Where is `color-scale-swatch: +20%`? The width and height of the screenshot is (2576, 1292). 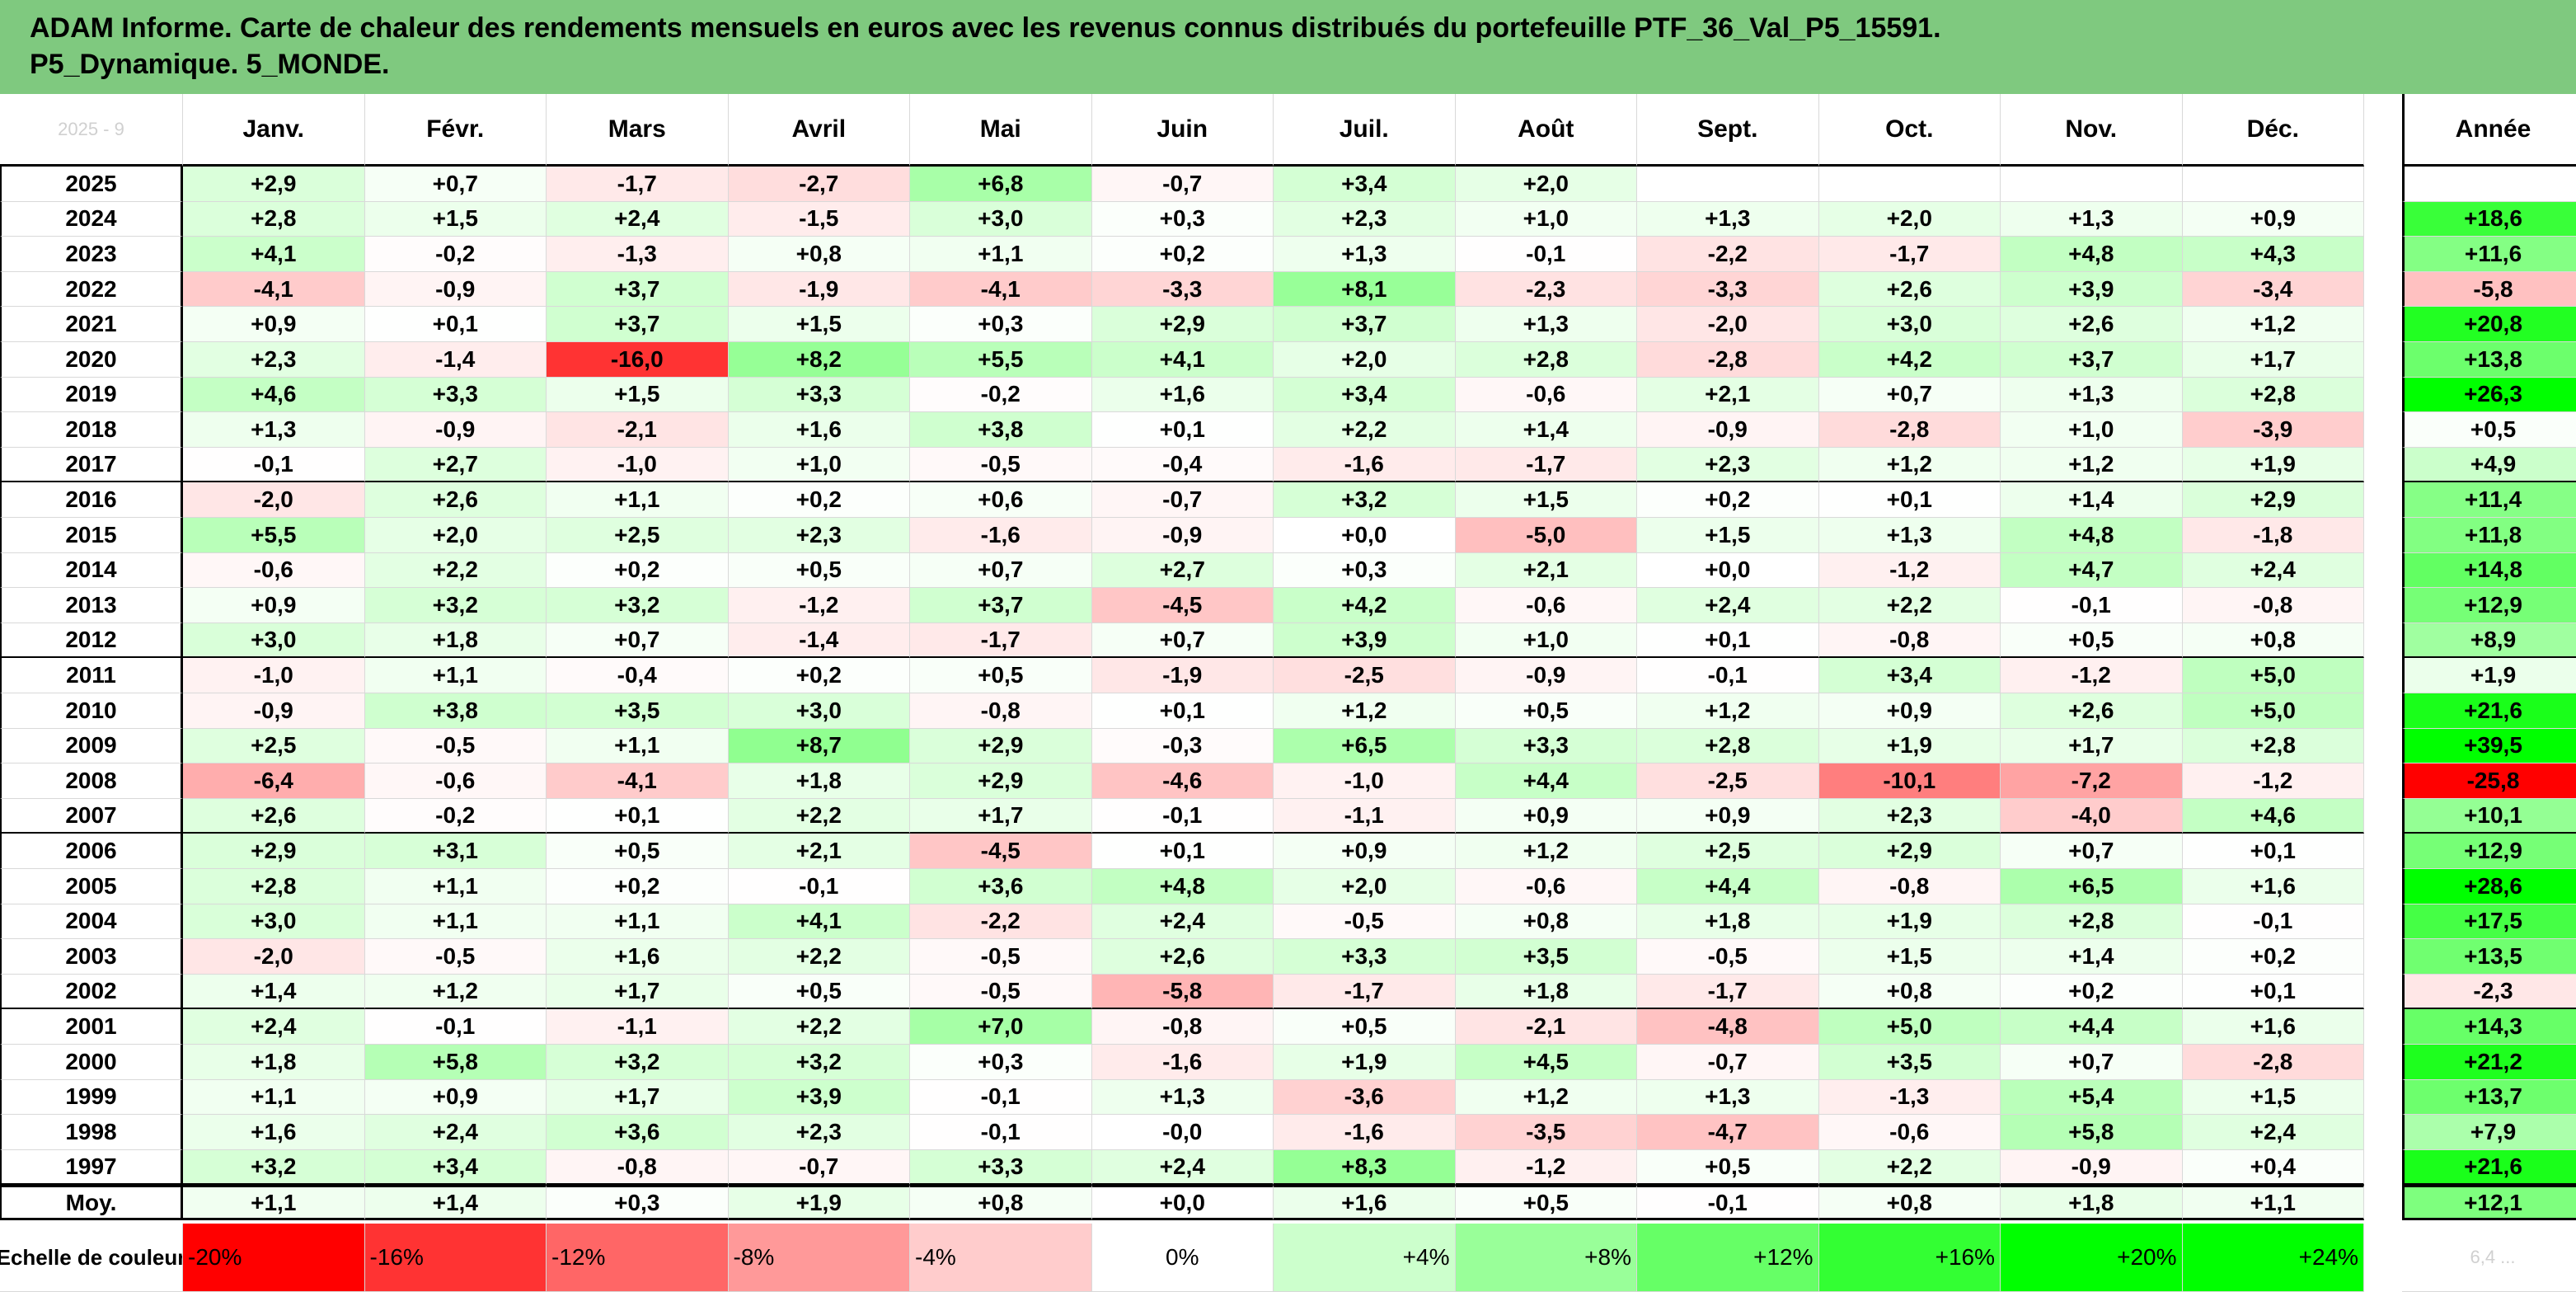
color-scale-swatch: +20% is located at coordinates (2092, 1258).